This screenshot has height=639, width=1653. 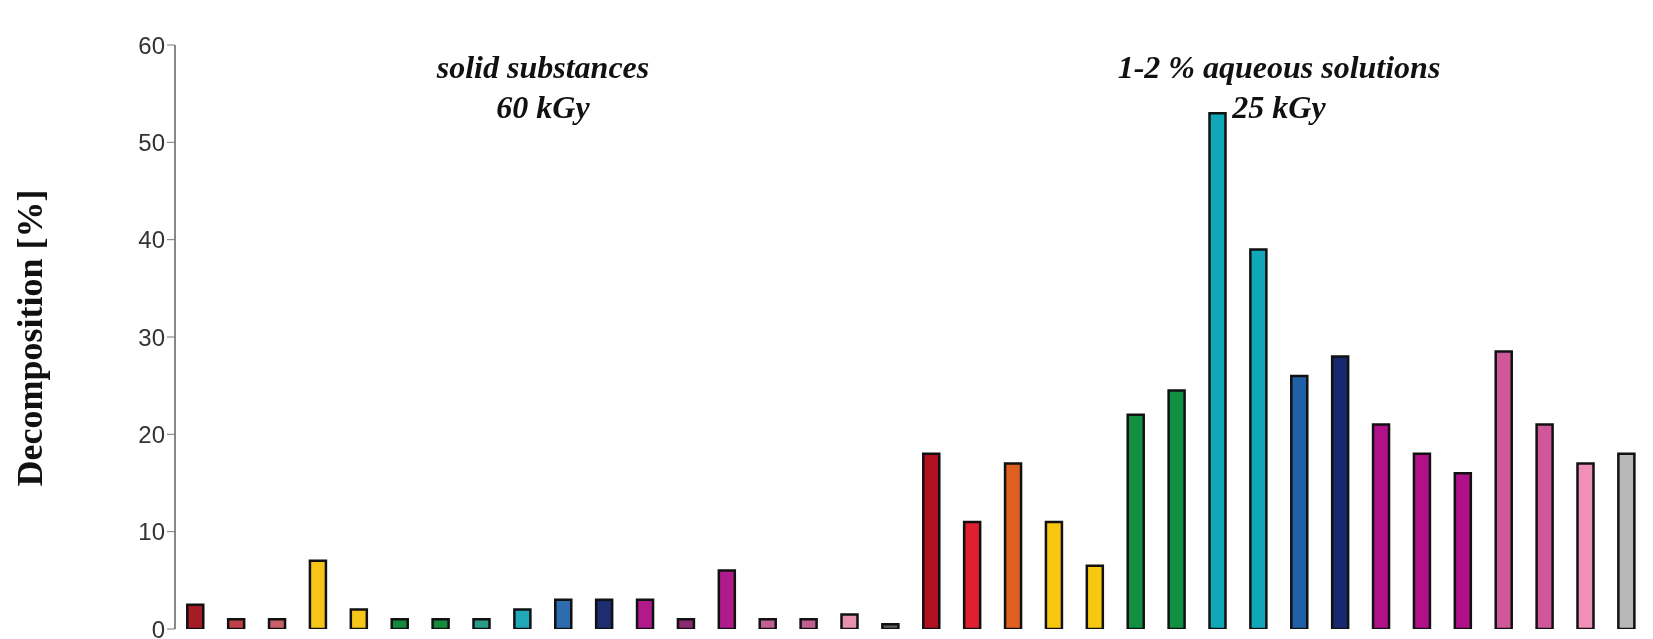 What do you see at coordinates (1279, 87) in the screenshot?
I see `annotation: 1-2 % aqueous solutions 25 kGy` at bounding box center [1279, 87].